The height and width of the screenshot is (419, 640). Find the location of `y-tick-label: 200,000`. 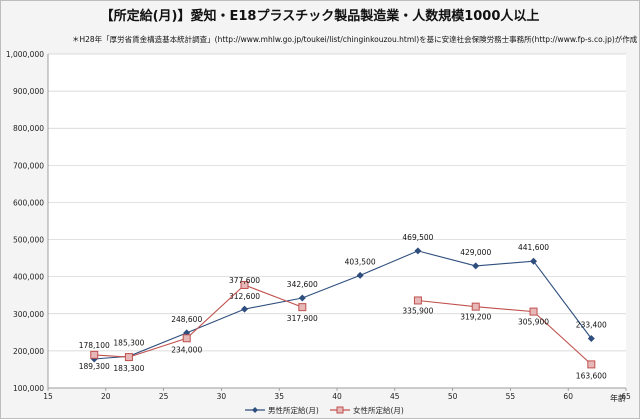

y-tick-label: 200,000 is located at coordinates (28, 351).